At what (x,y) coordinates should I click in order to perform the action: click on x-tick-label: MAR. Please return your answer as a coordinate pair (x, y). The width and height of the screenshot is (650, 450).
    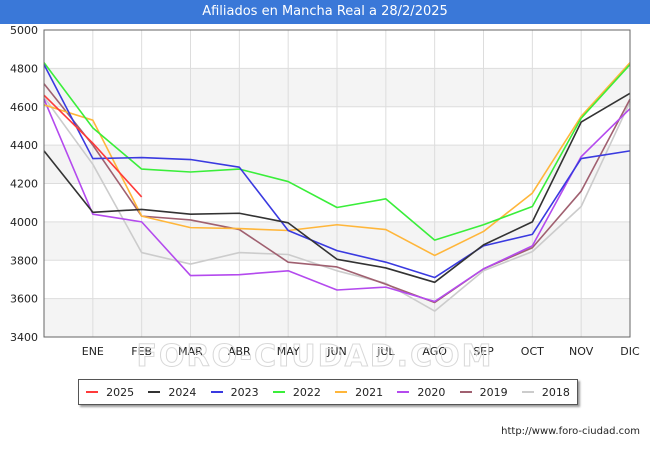
    Looking at the image, I should click on (190, 351).